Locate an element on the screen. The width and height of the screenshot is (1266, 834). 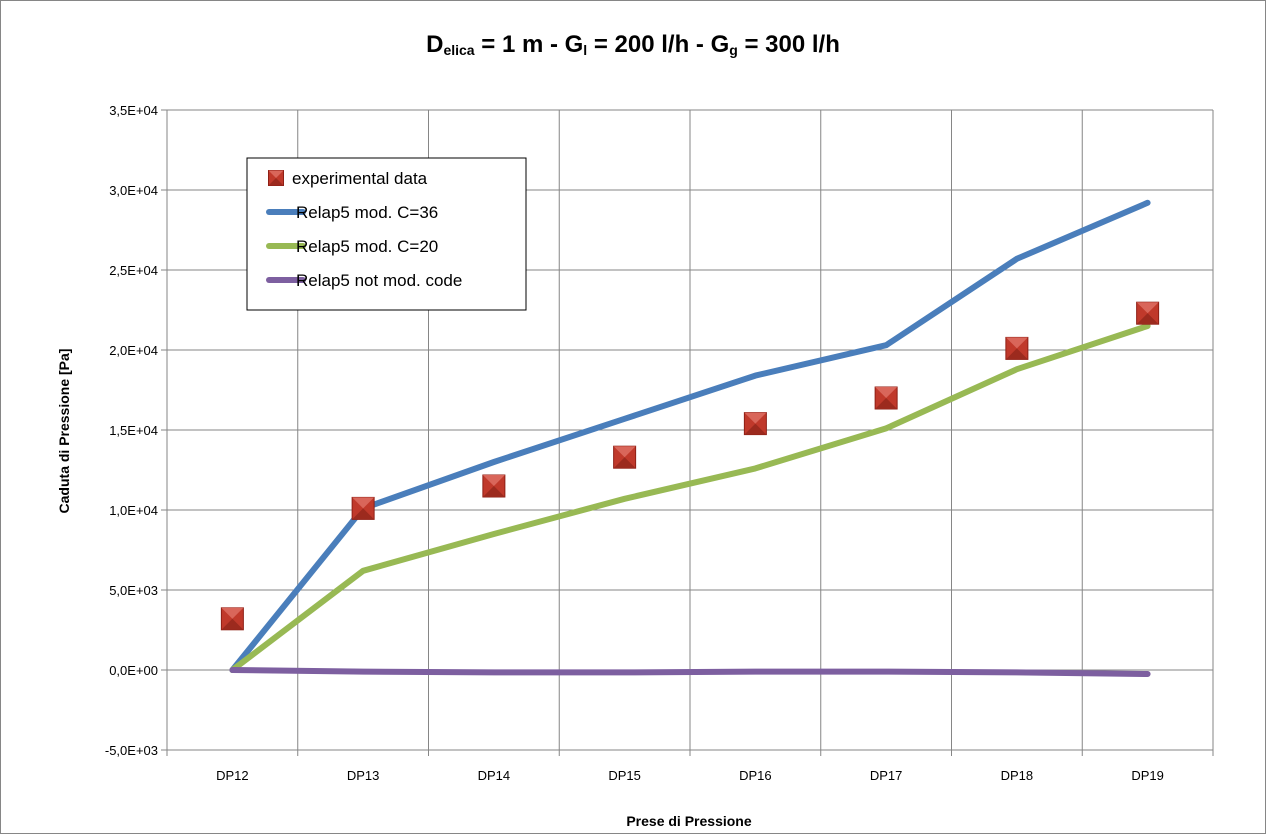
y-tick-label: 0,0E+00 is located at coordinates (133, 670).